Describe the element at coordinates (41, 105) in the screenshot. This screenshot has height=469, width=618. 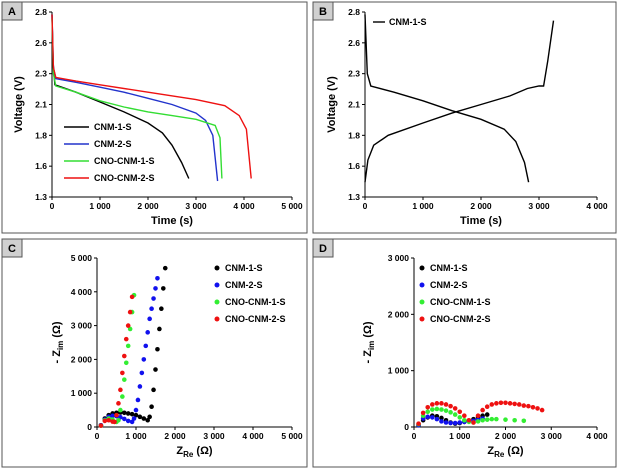
I see `y-tick-label: 2.1` at that location.